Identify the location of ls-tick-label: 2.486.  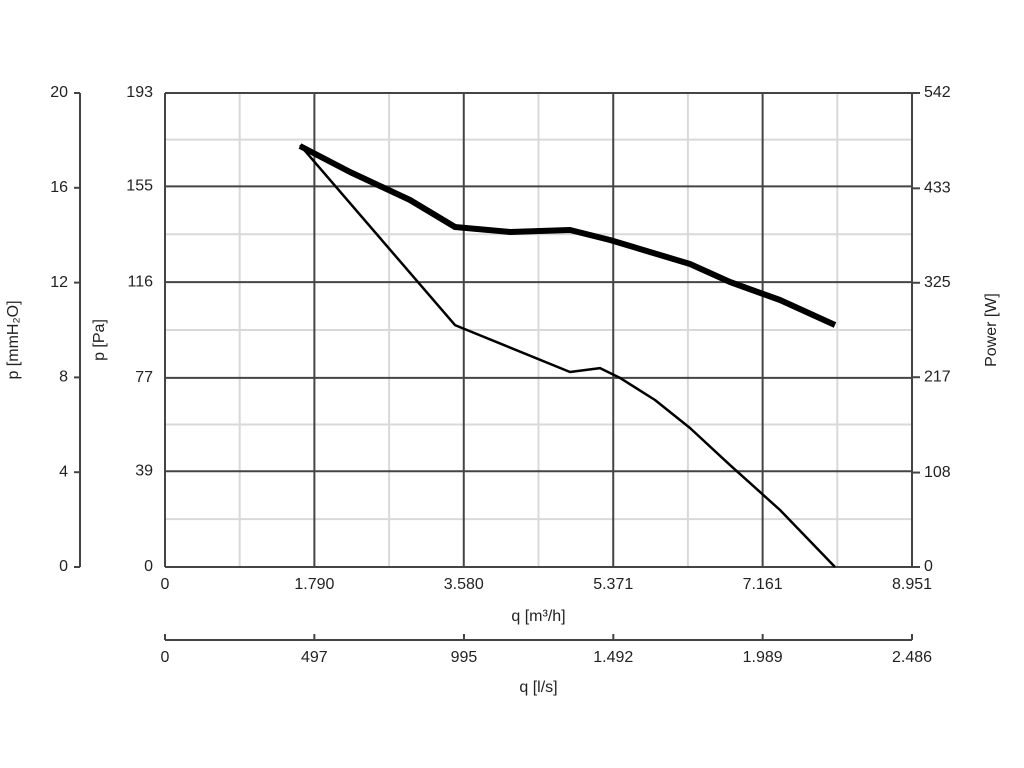
(912, 657).